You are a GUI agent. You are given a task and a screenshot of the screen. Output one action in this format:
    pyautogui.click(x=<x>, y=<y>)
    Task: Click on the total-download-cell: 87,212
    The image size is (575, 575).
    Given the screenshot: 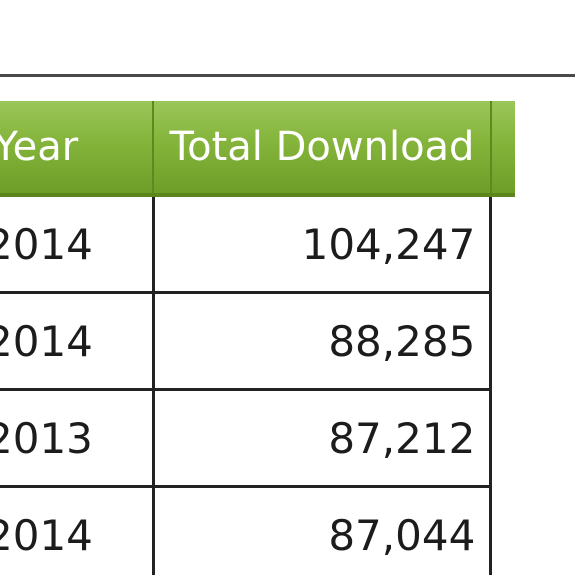 What is the action you would take?
    pyautogui.click(x=323, y=438)
    